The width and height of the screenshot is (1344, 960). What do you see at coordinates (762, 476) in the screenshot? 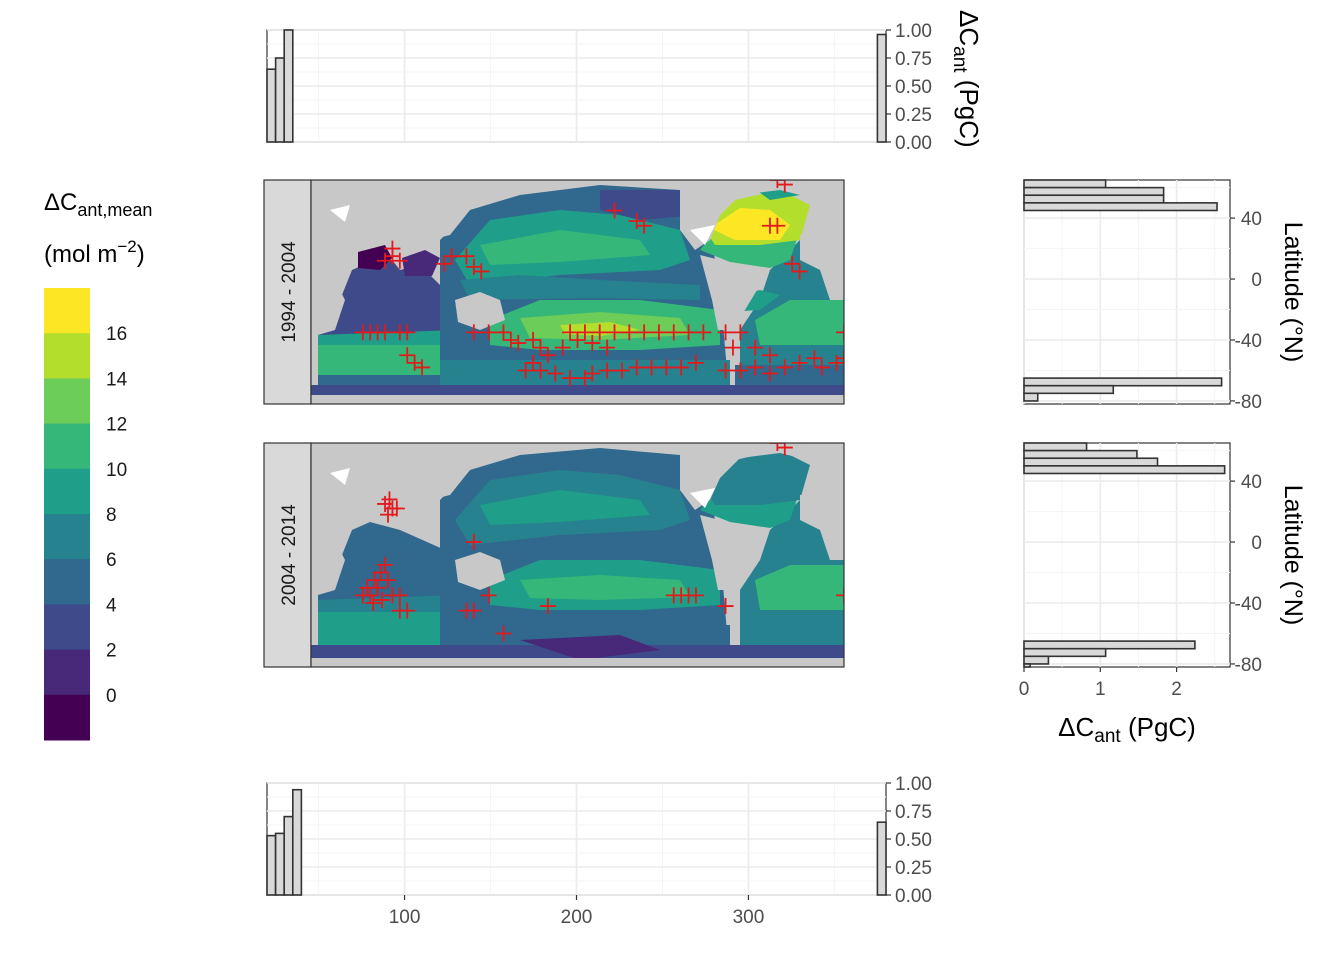
I see `land2-north-america` at bounding box center [762, 476].